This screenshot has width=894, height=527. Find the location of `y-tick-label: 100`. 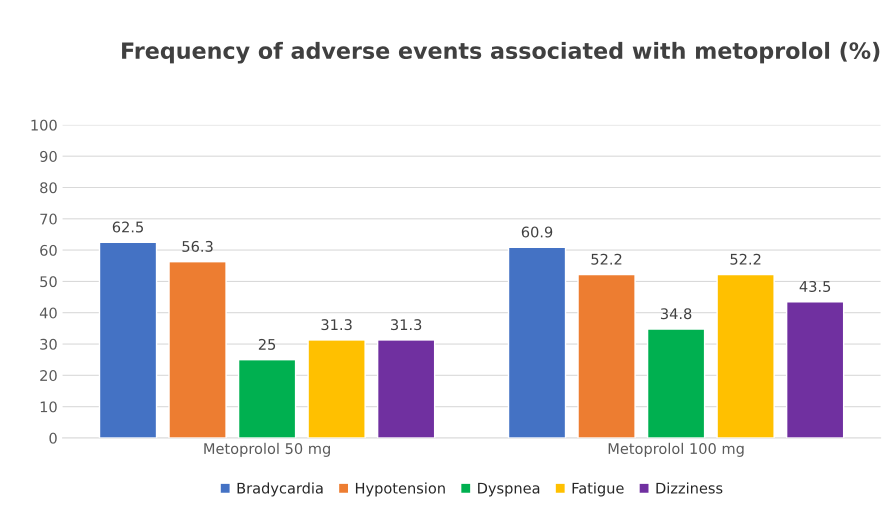

y-tick-label: 100 is located at coordinates (44, 125).